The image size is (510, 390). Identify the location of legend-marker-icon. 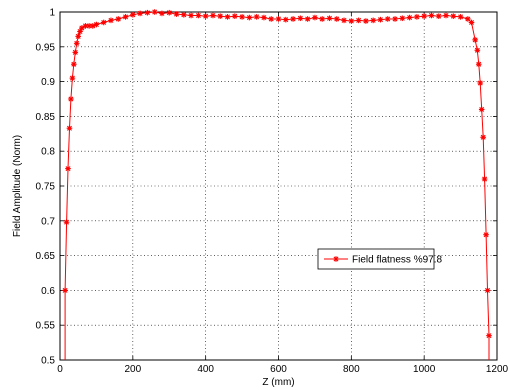
(336, 259).